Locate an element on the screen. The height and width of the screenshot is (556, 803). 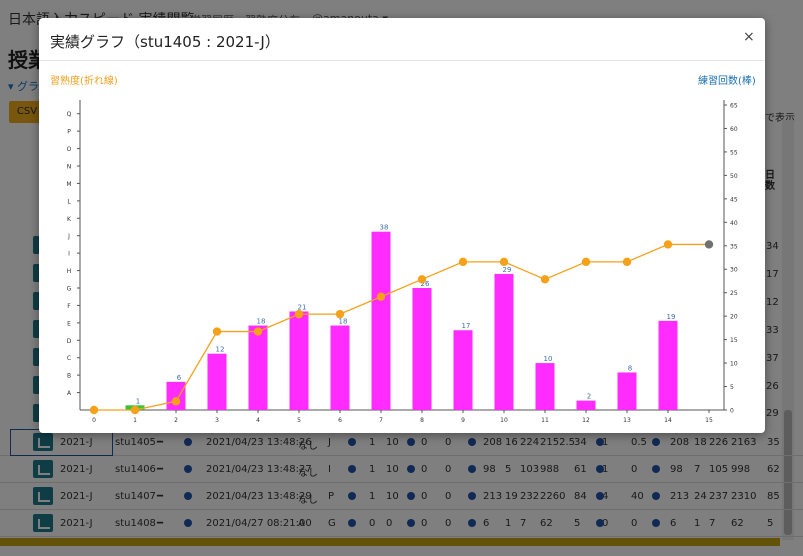
x-axis-label: 10 is located at coordinates (504, 420).